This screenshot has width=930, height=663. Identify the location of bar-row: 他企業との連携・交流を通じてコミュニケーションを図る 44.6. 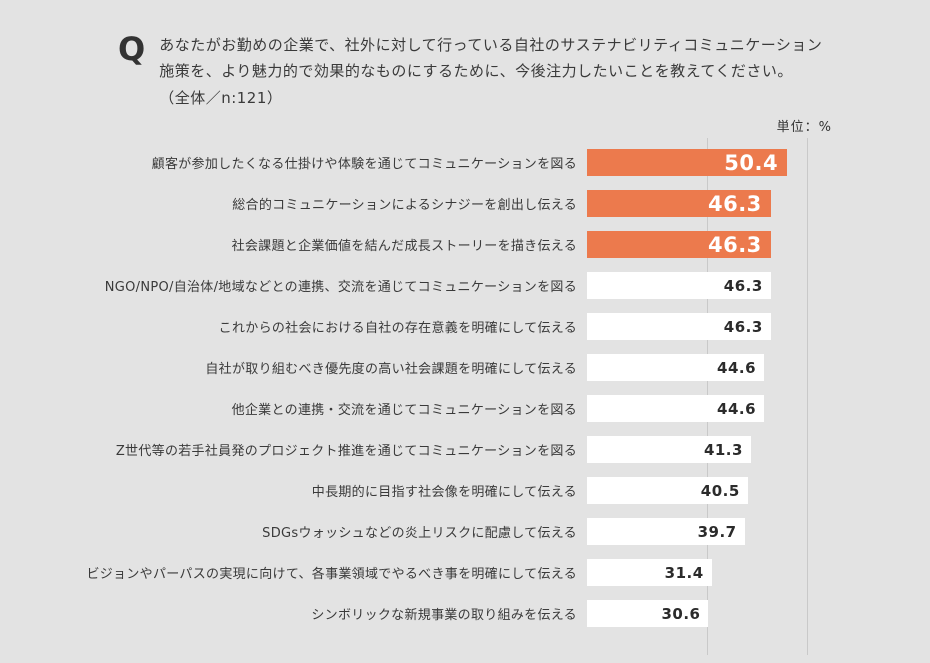
(465, 408).